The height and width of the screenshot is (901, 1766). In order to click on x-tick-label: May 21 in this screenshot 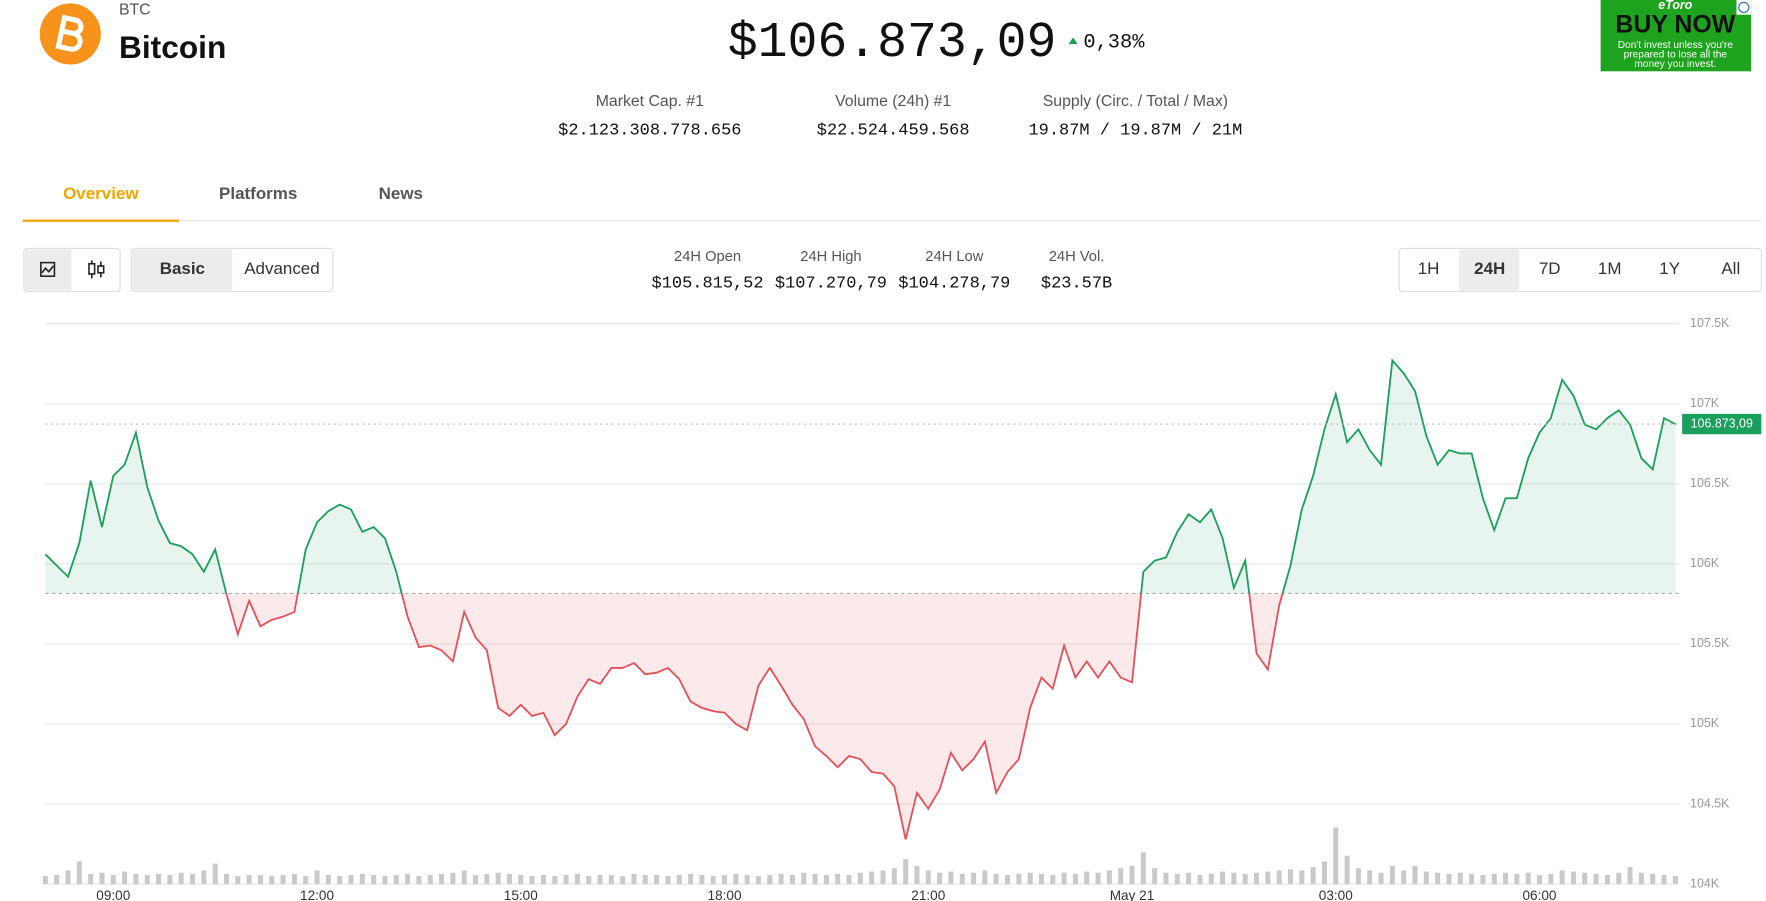, I will do `click(1132, 894)`.